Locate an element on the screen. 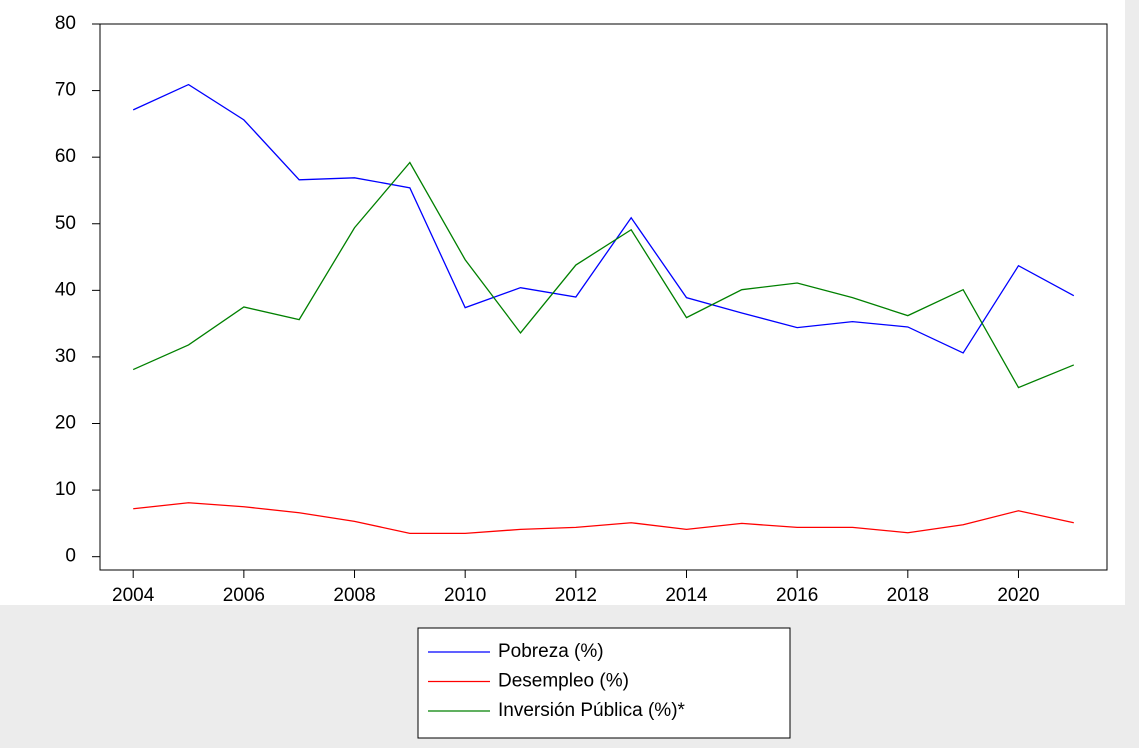  x-tick-label: 2016 is located at coordinates (797, 595).